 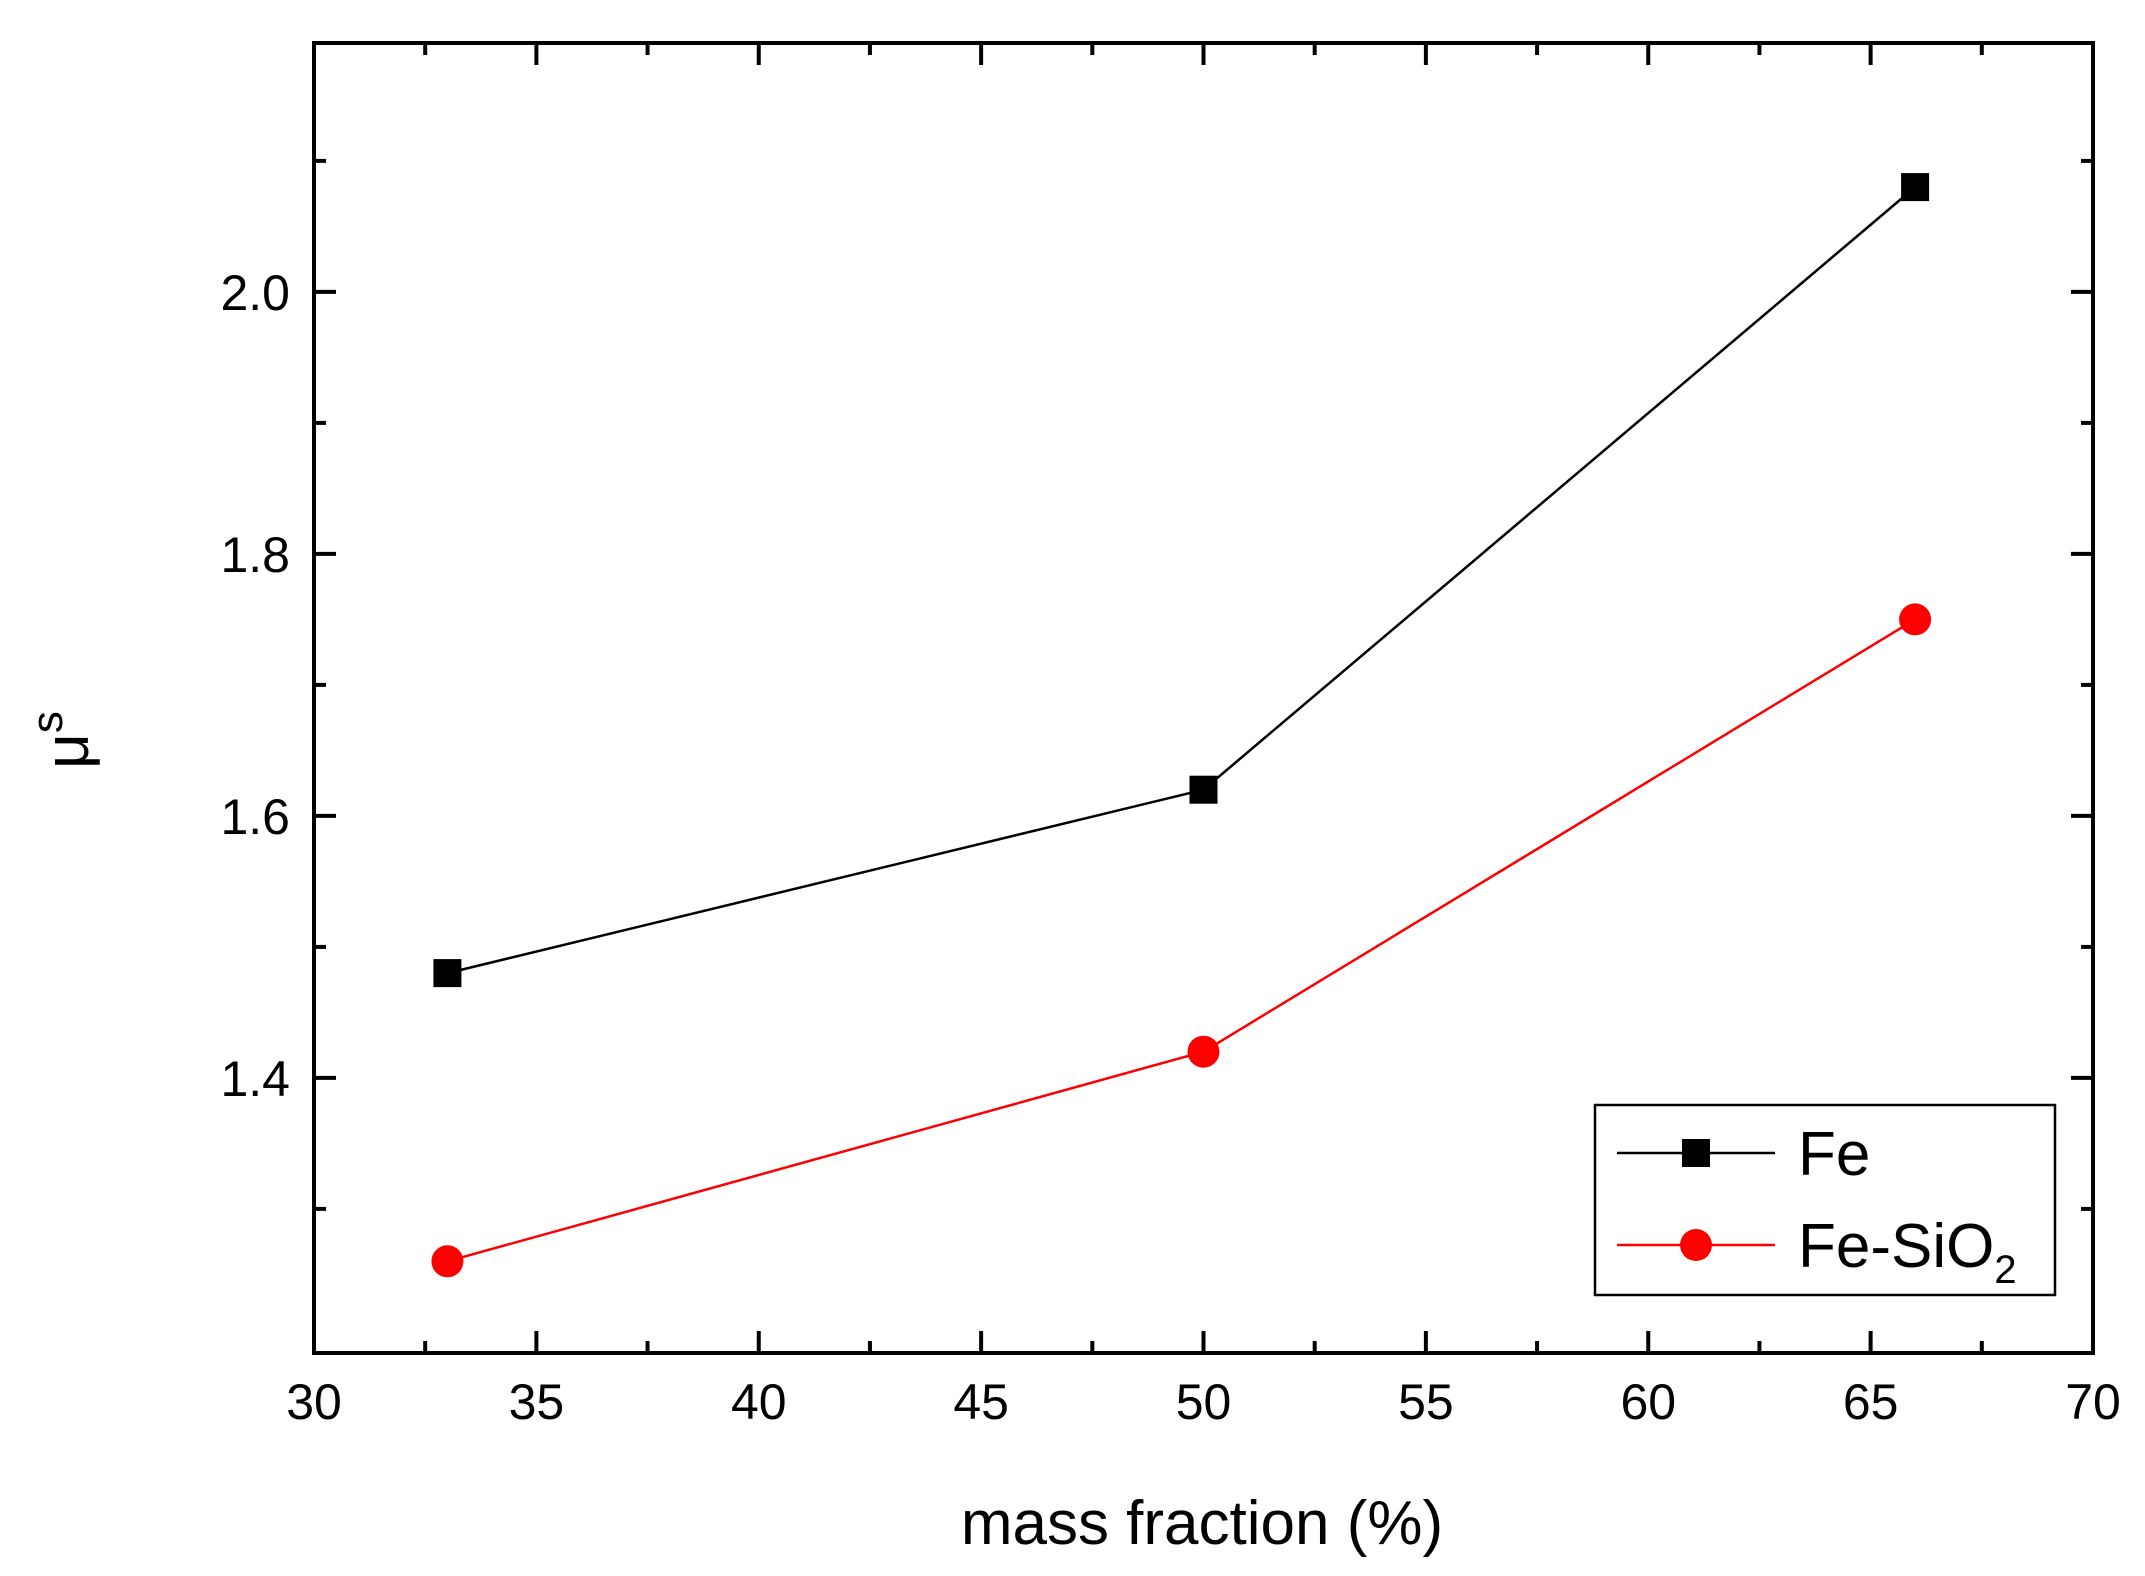 What do you see at coordinates (255, 555) in the screenshot?
I see `y-tick-label: 1.8` at bounding box center [255, 555].